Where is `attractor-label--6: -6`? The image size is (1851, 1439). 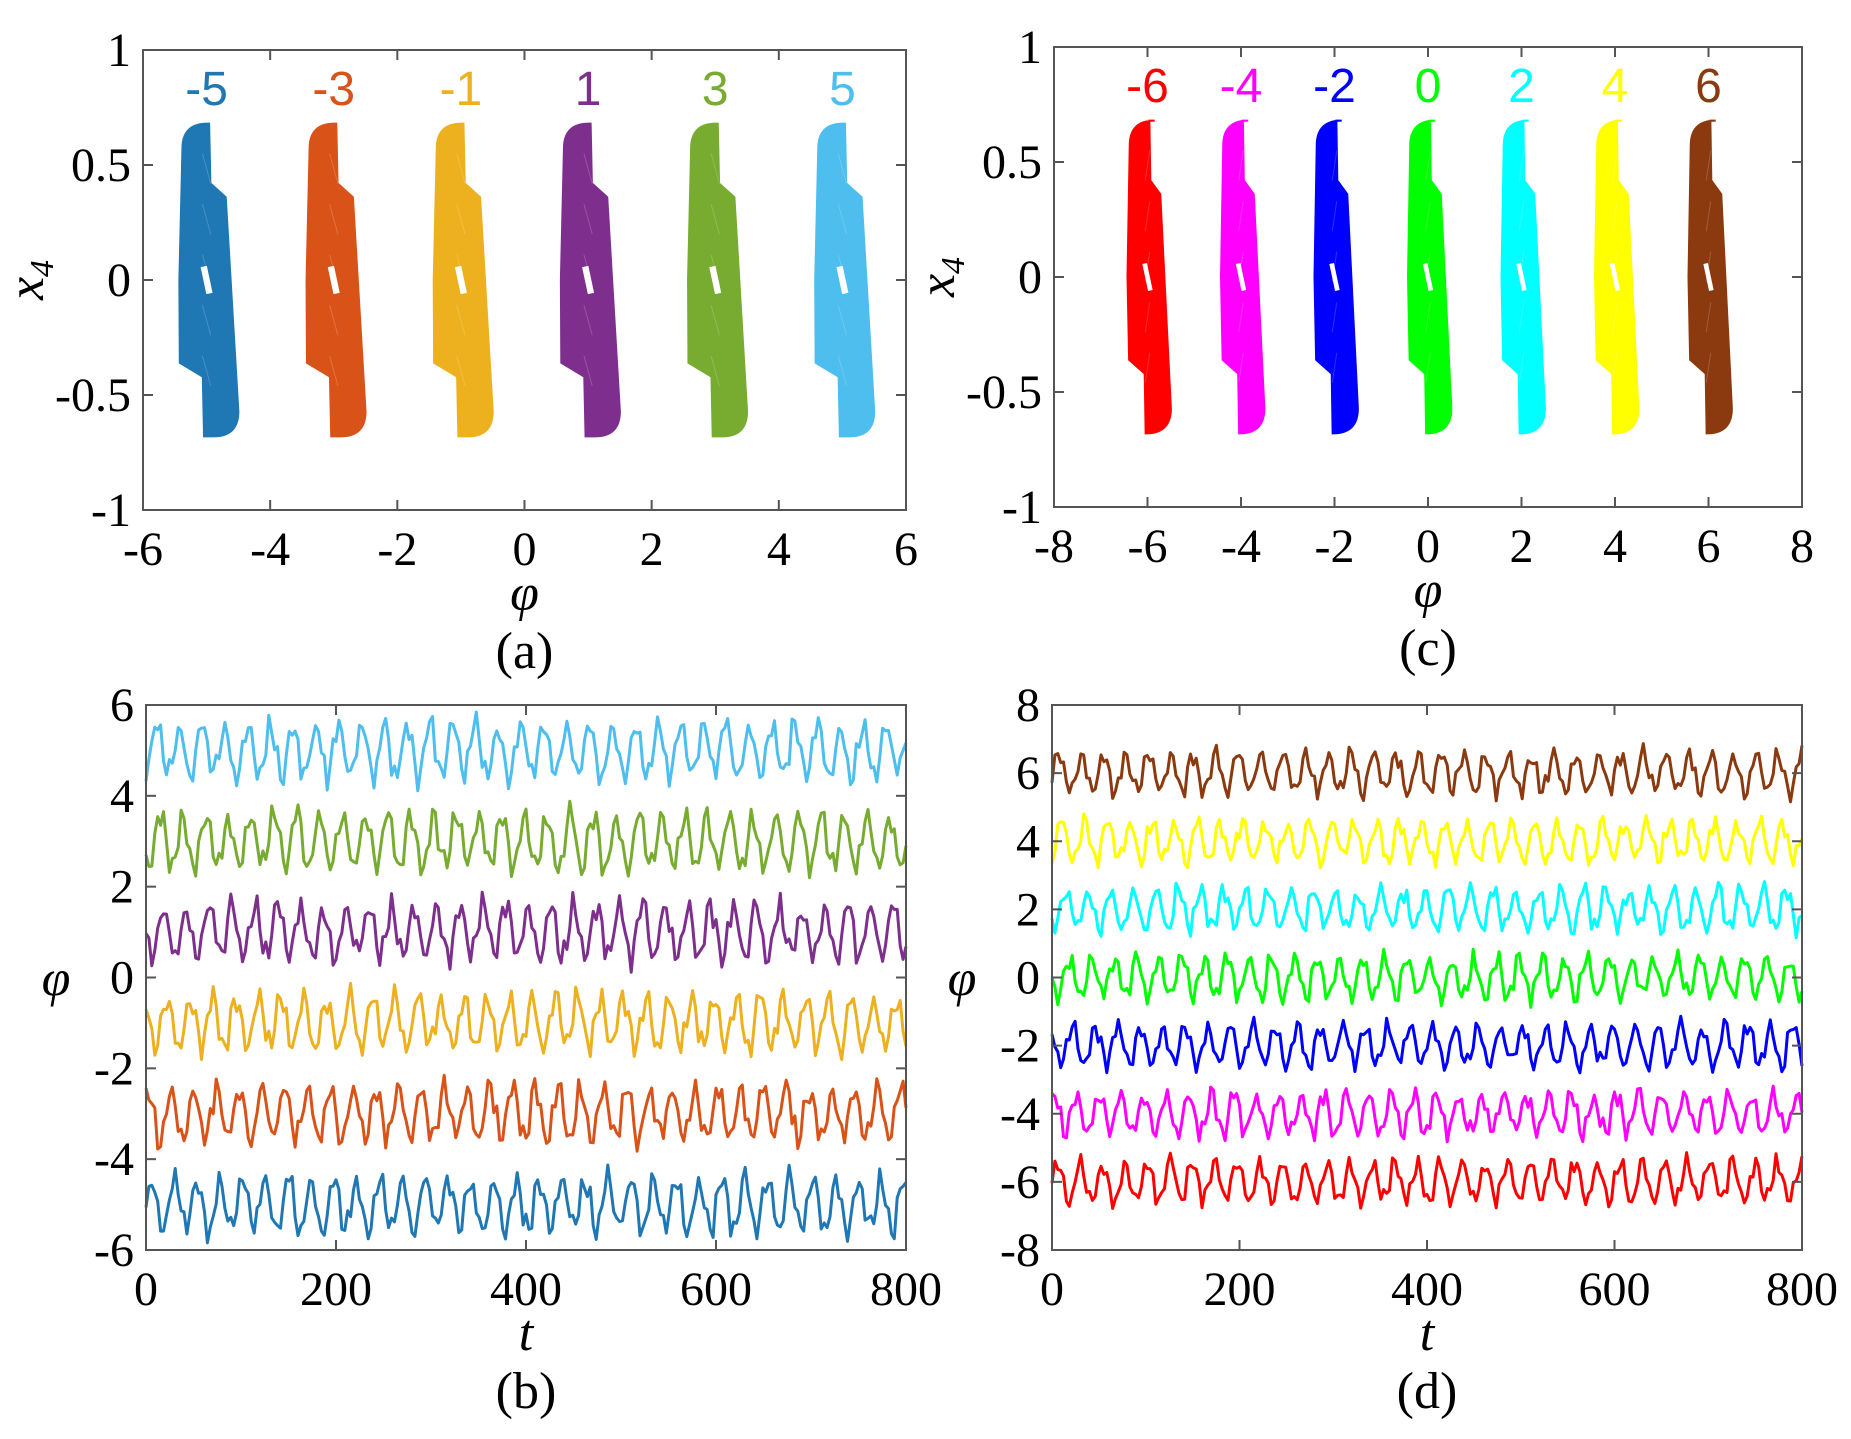
attractor-label--6: -6 is located at coordinates (1147, 86).